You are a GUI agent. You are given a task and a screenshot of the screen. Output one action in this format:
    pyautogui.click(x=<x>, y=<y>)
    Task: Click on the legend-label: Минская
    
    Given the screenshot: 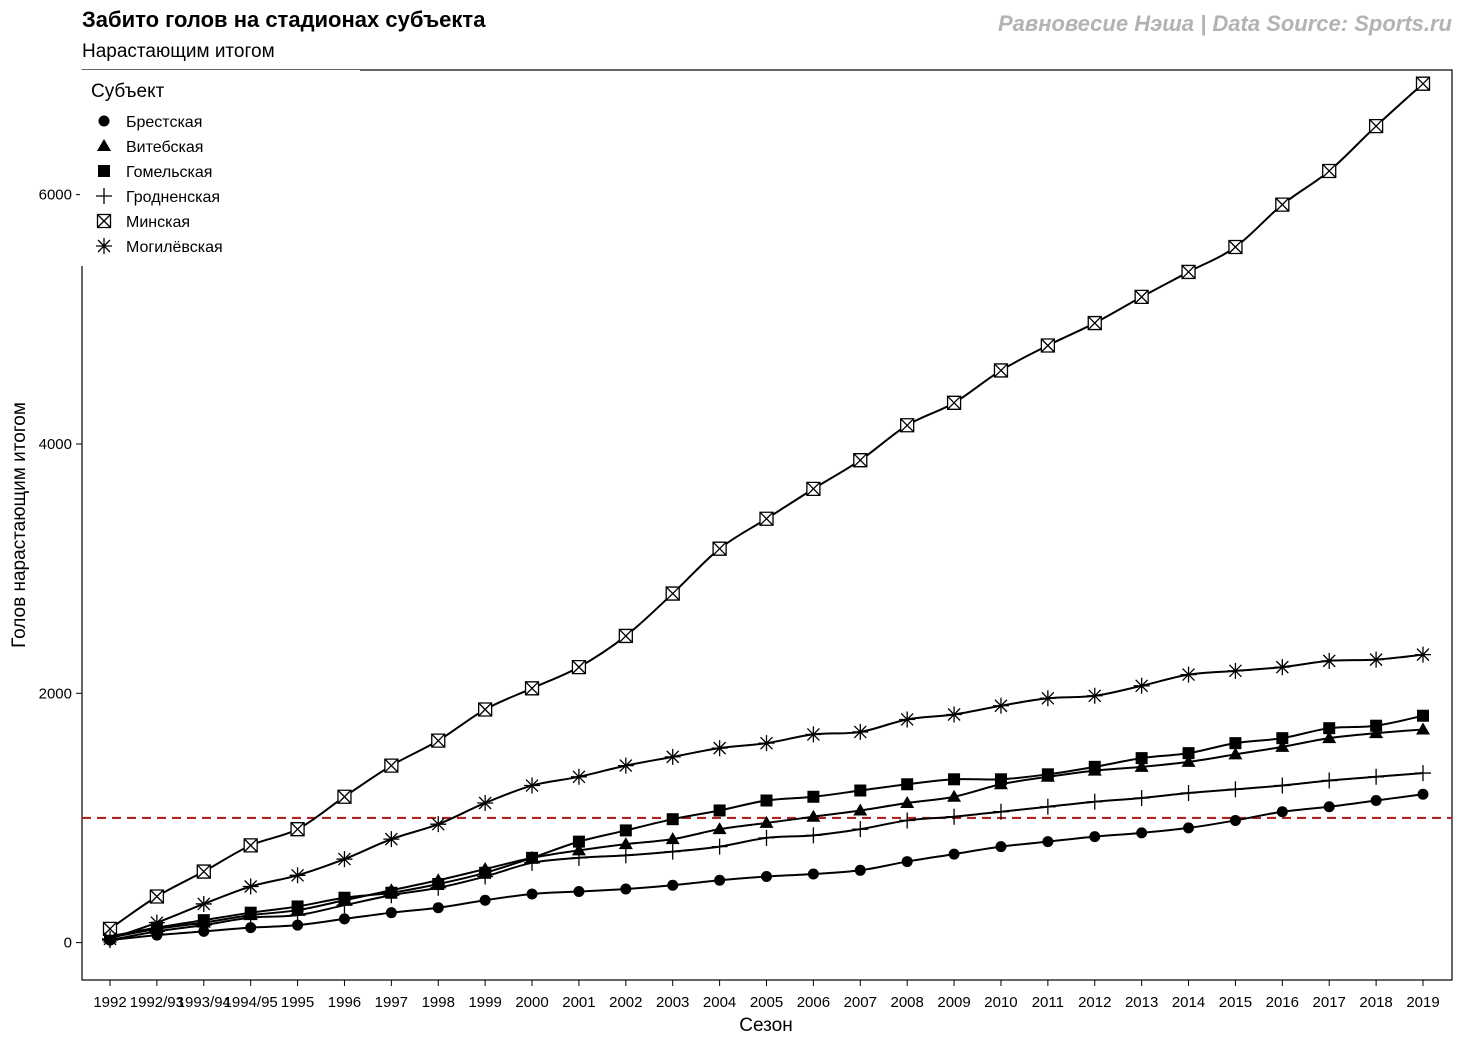 What is the action you would take?
    pyautogui.click(x=158, y=222)
    